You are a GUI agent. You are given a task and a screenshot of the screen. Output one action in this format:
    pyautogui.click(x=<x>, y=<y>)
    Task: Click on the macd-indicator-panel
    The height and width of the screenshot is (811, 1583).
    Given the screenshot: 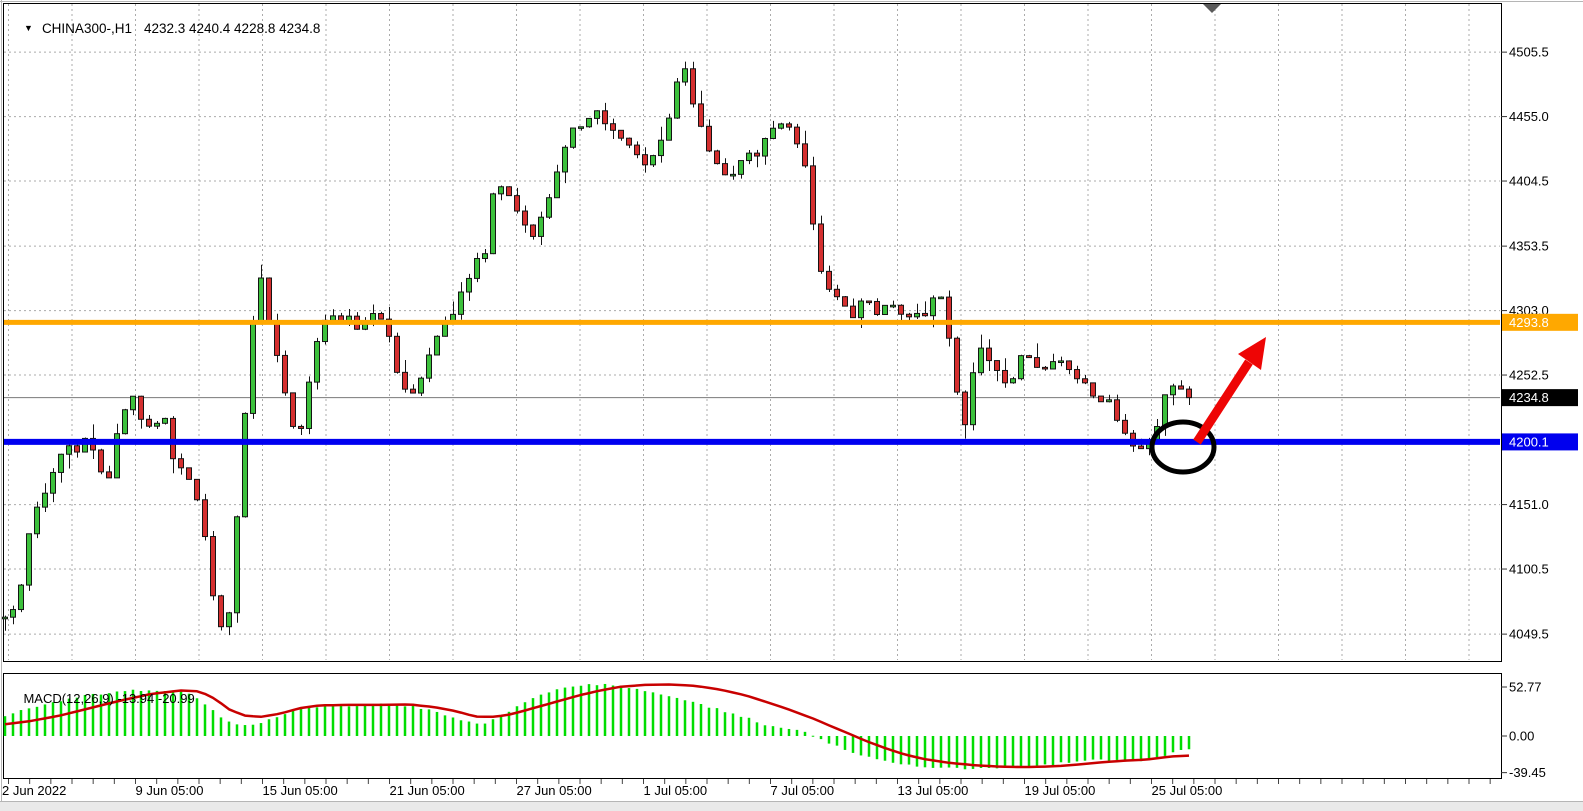 What is the action you would take?
    pyautogui.click(x=752, y=726)
    